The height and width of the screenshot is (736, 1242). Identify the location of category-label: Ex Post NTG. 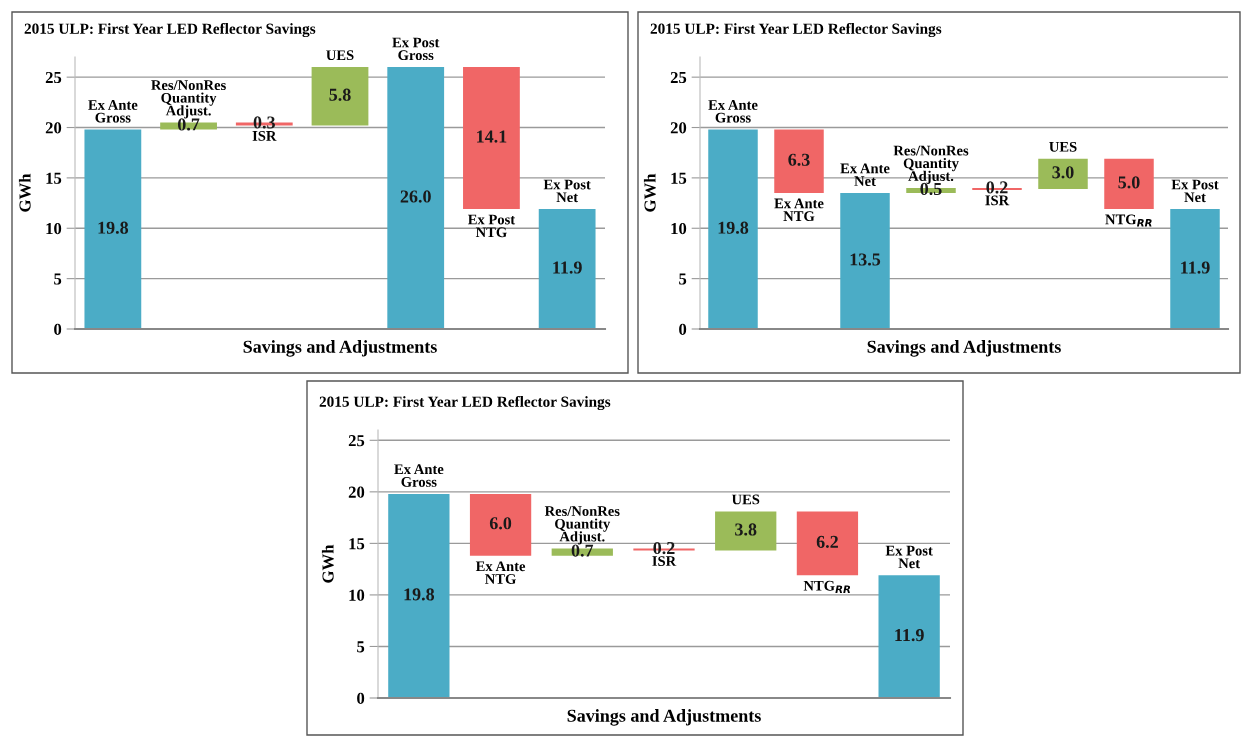
(491, 226).